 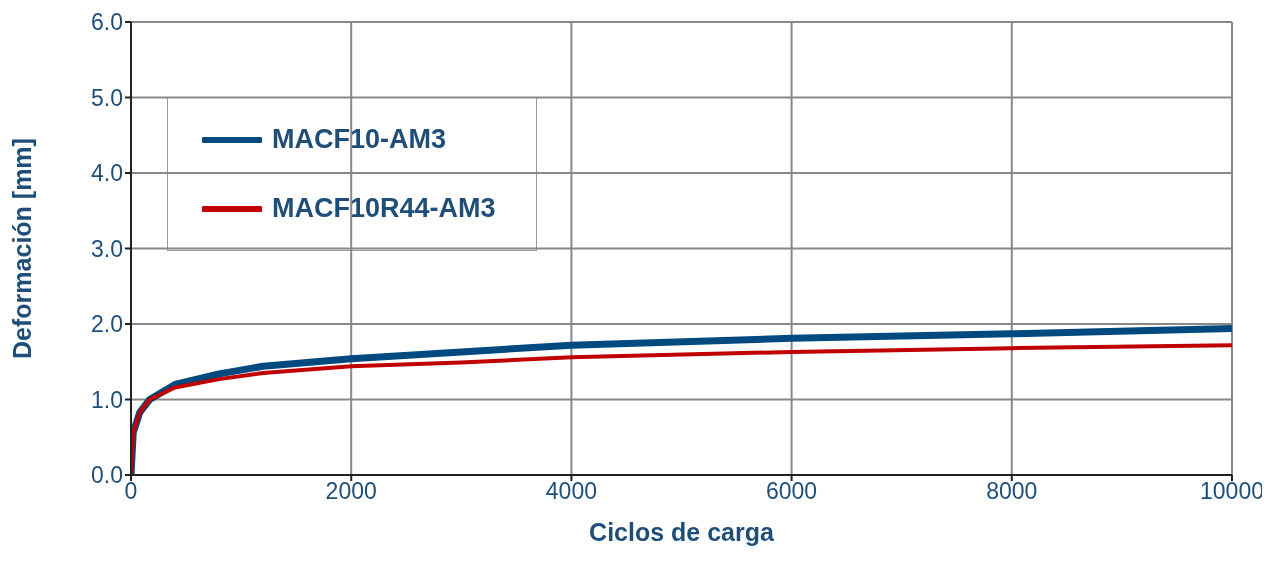 What do you see at coordinates (131, 491) in the screenshot?
I see `x-tick-label: 0` at bounding box center [131, 491].